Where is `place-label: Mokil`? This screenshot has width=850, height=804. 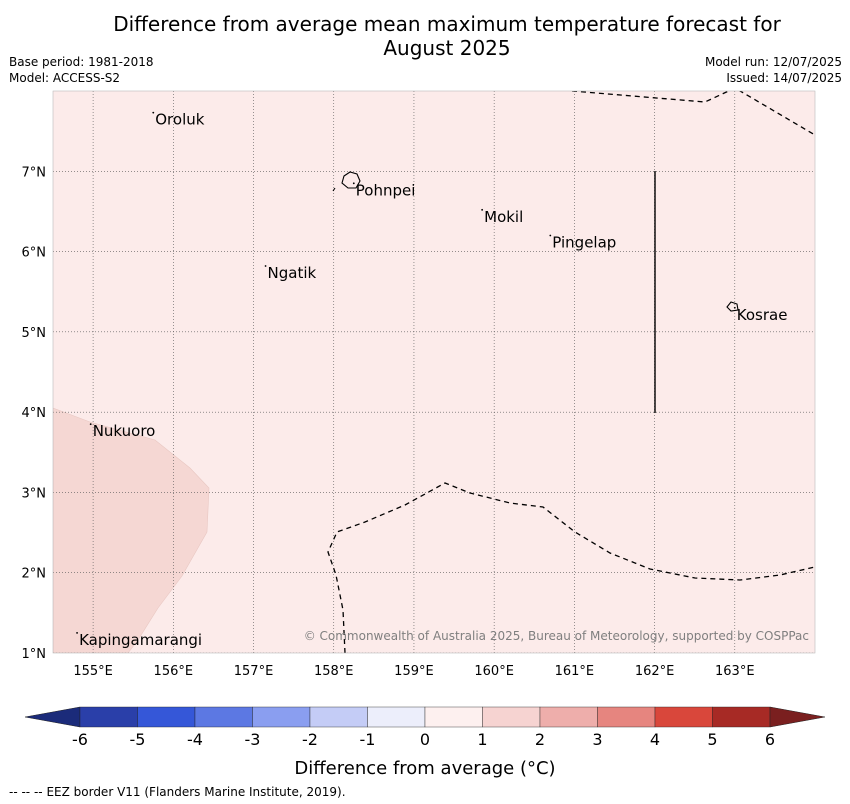
place-label: Mokil is located at coordinates (503, 217).